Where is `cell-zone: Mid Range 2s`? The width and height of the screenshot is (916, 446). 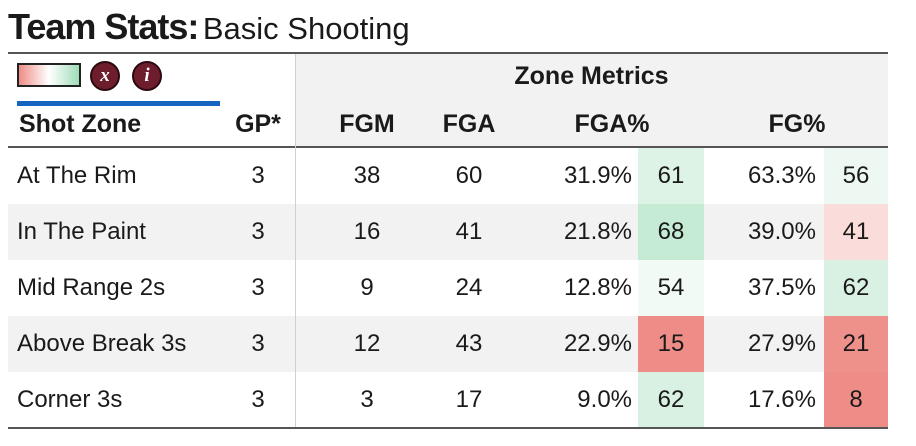 cell-zone: Mid Range 2s is located at coordinates (91, 287).